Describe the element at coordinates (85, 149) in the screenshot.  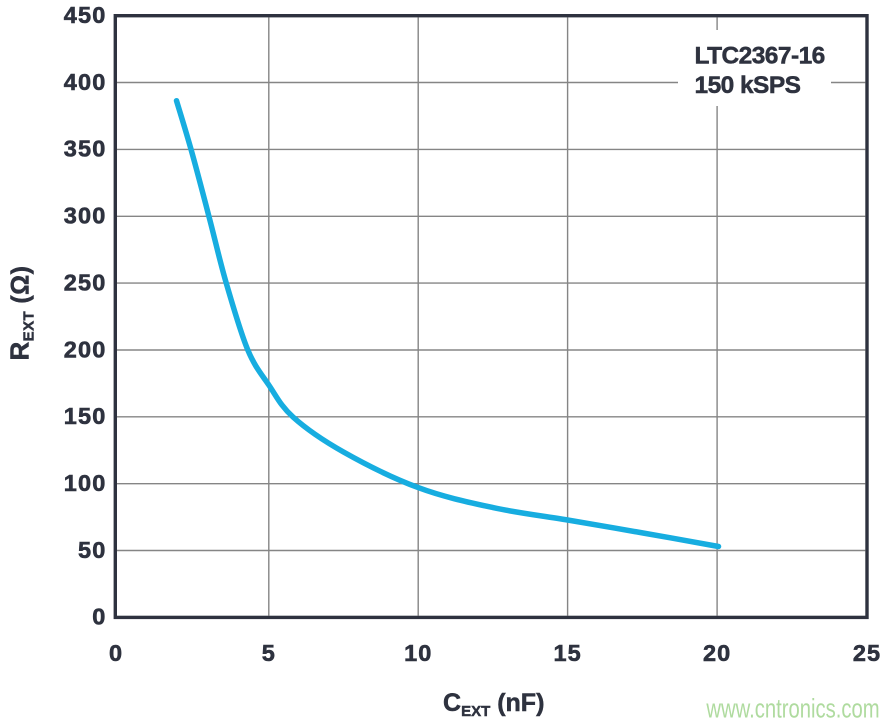
I see `svg-text: 350` at that location.